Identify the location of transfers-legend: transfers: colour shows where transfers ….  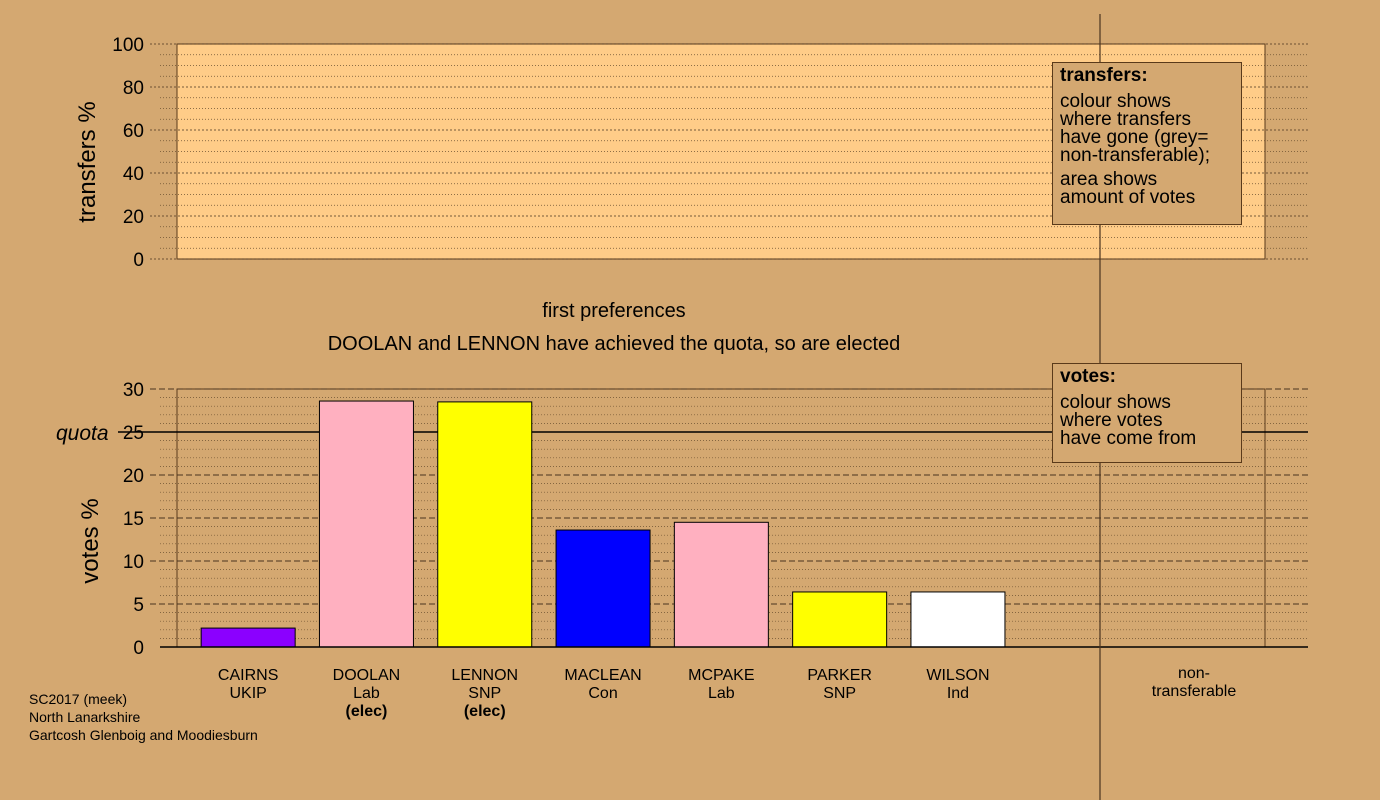
(1147, 143).